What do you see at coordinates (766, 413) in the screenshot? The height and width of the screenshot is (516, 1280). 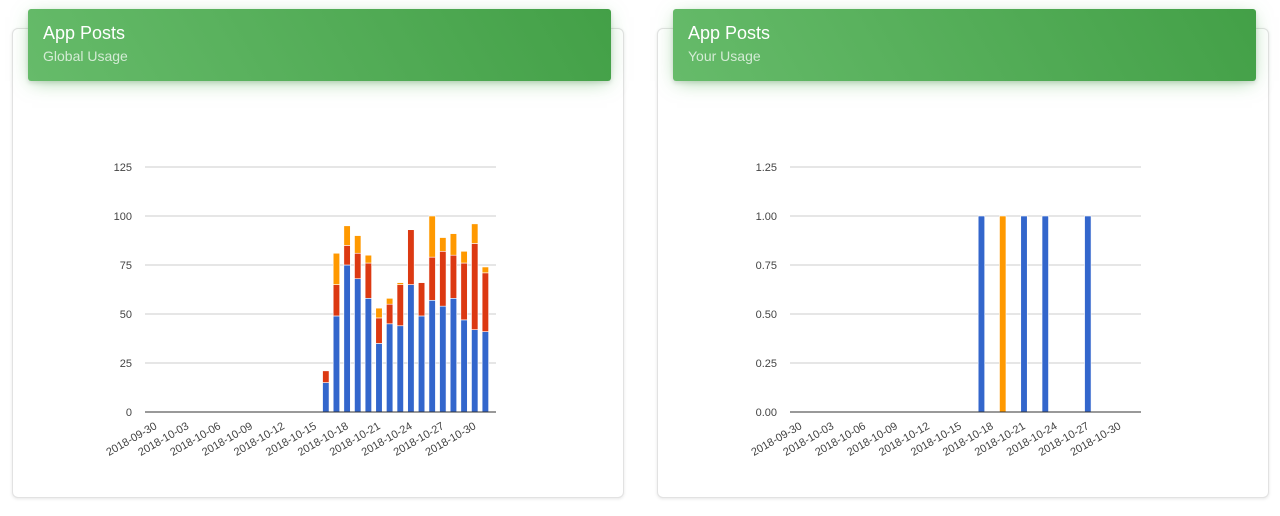 I see `y-tick-label: 0.00` at bounding box center [766, 413].